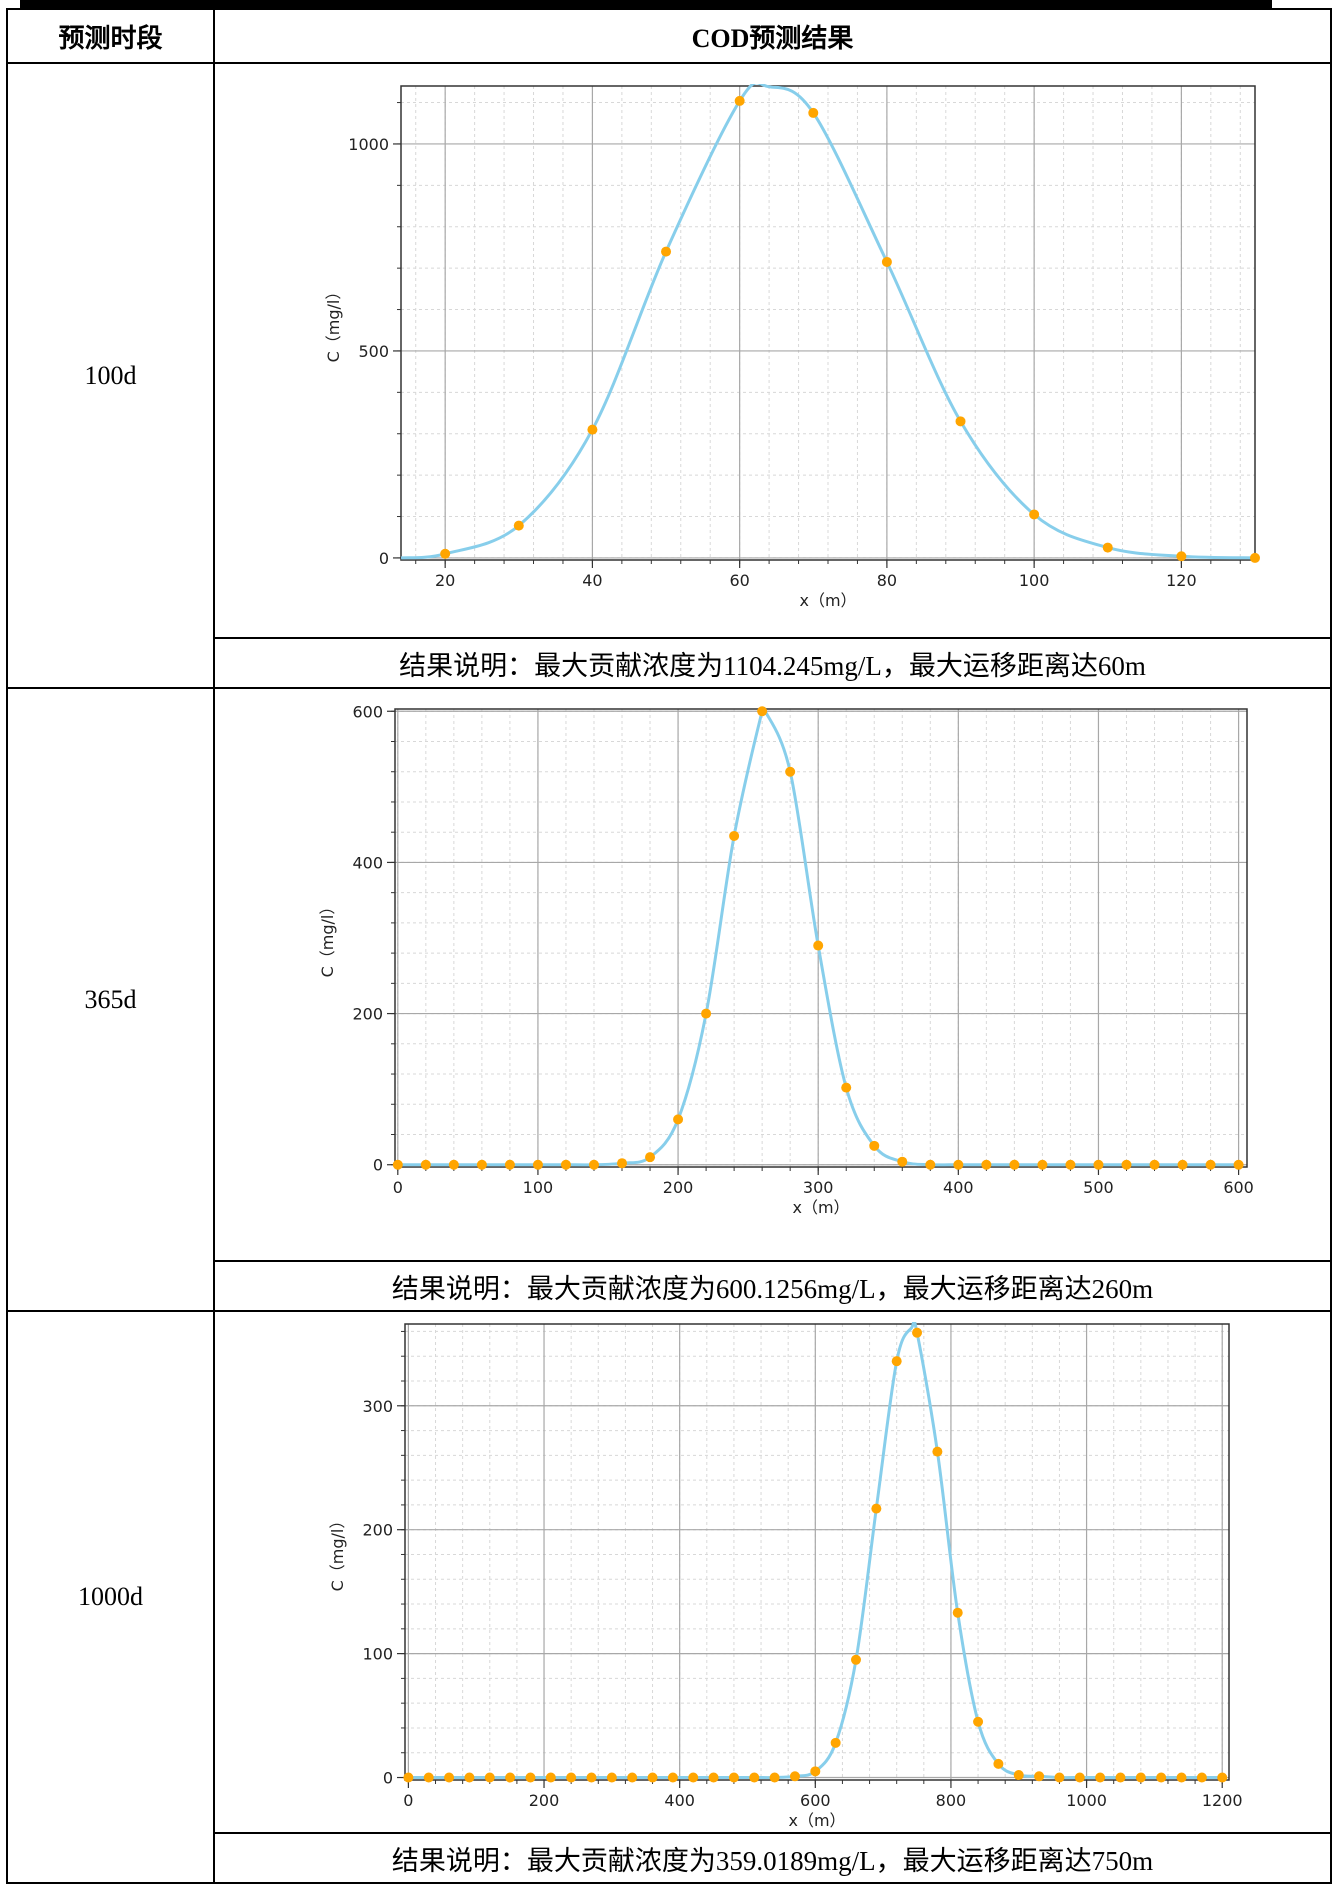  Describe the element at coordinates (1098, 1187) in the screenshot. I see `x-tick-label: 500` at that location.